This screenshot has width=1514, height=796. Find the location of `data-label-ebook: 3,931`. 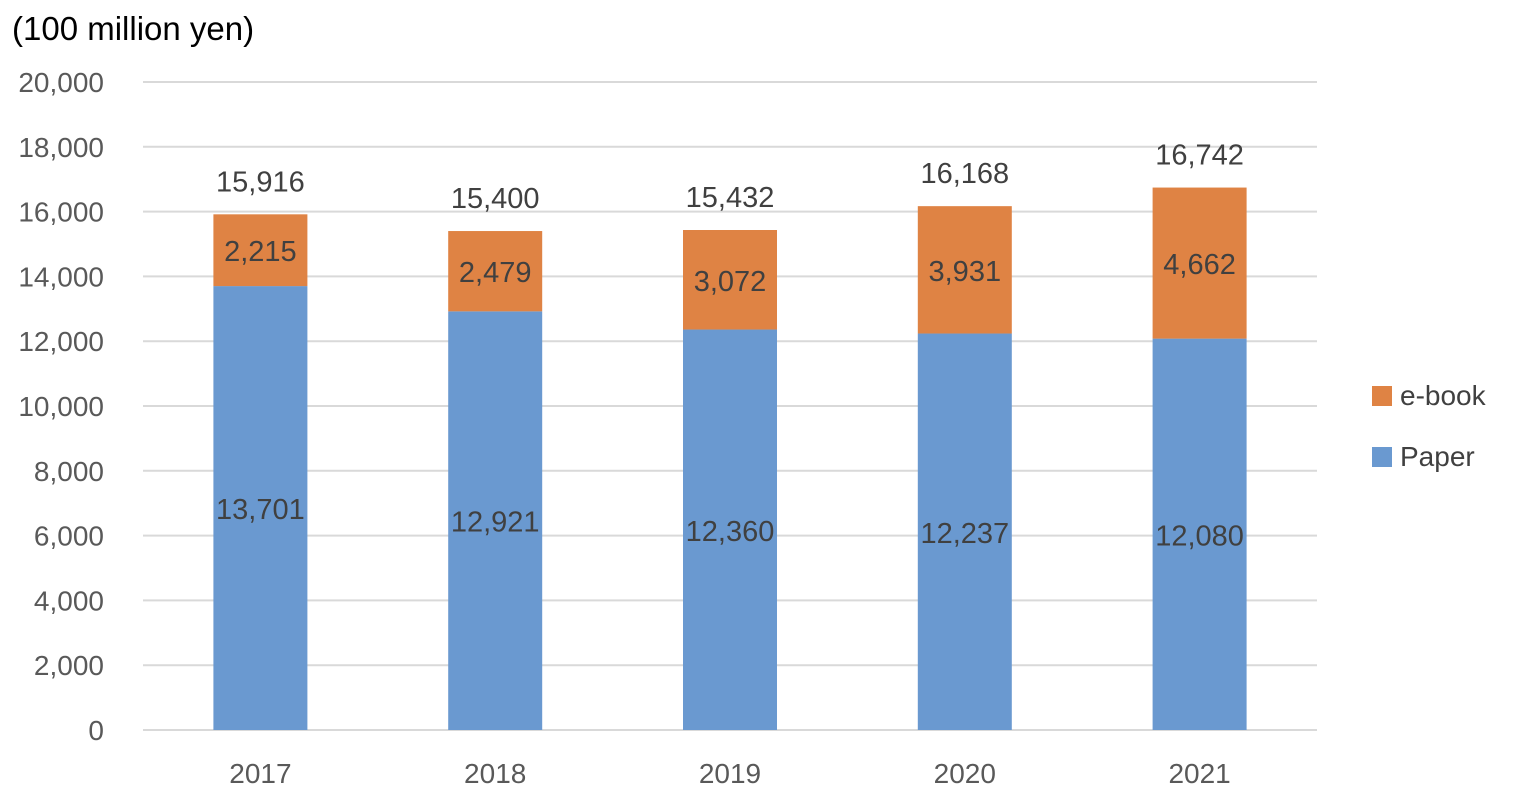

data-label-ebook: 3,931 is located at coordinates (965, 272).